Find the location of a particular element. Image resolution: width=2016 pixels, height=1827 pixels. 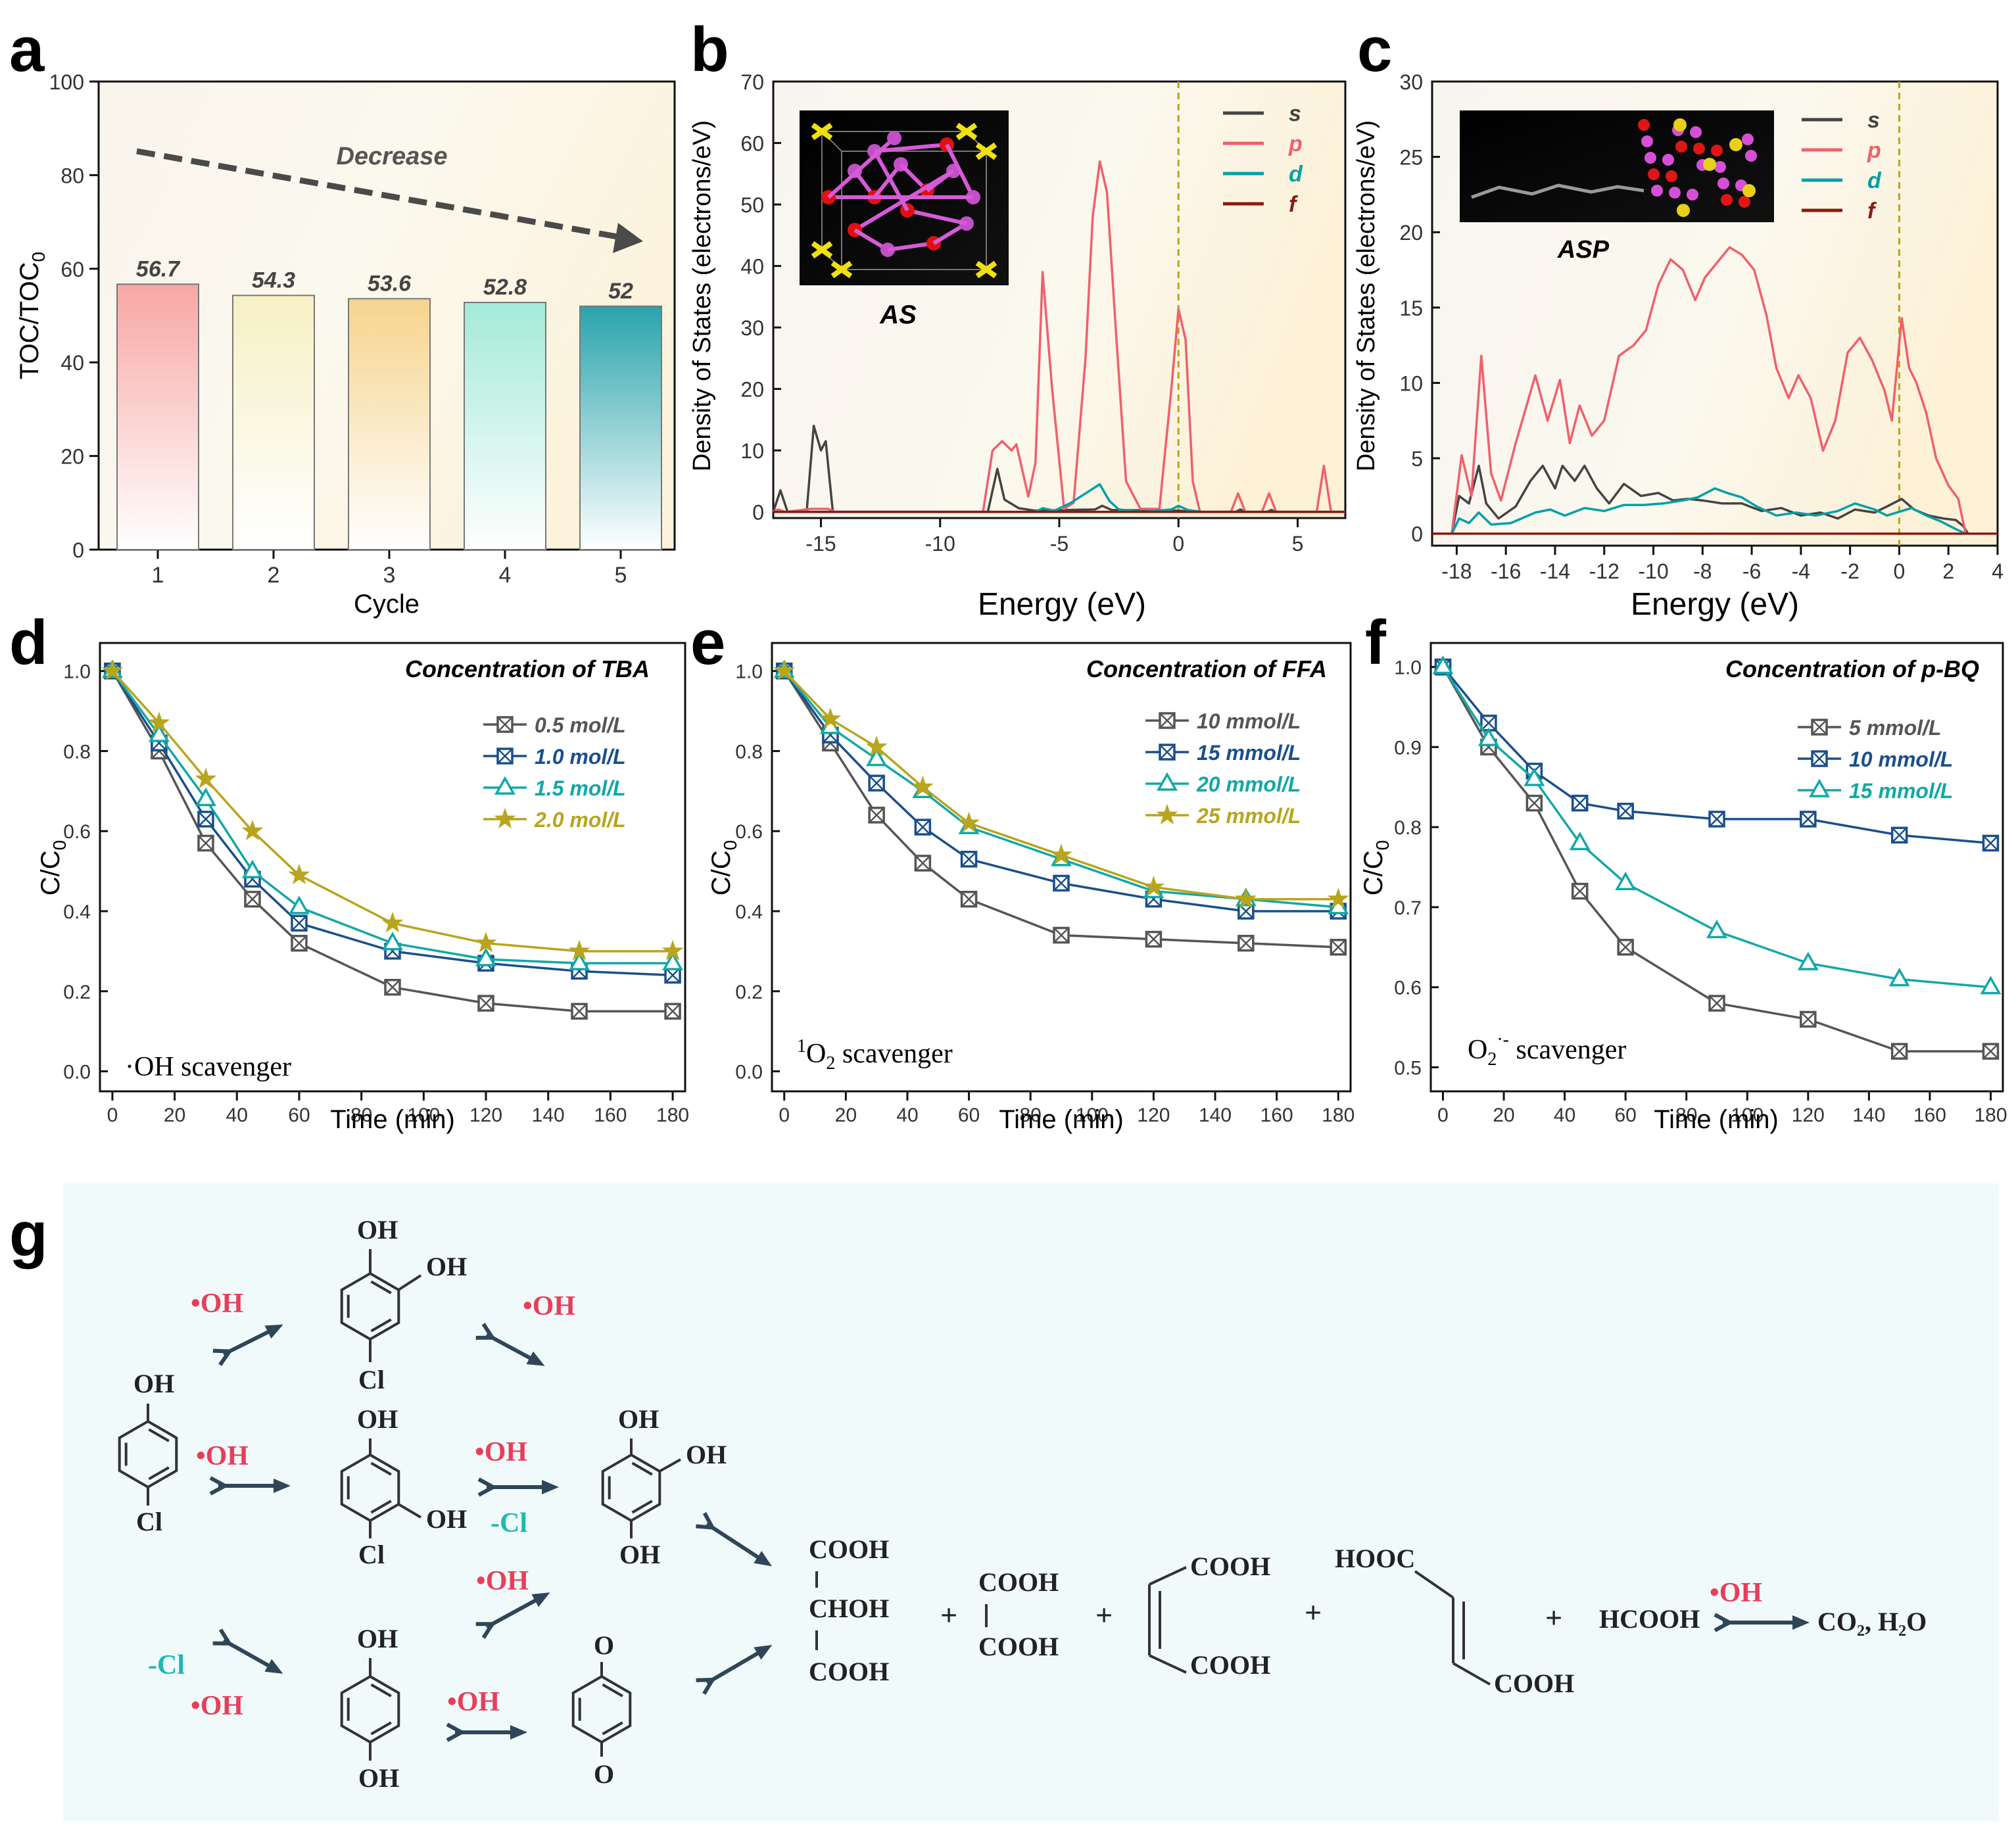

y-tick-label-b: 40 is located at coordinates (752, 267).